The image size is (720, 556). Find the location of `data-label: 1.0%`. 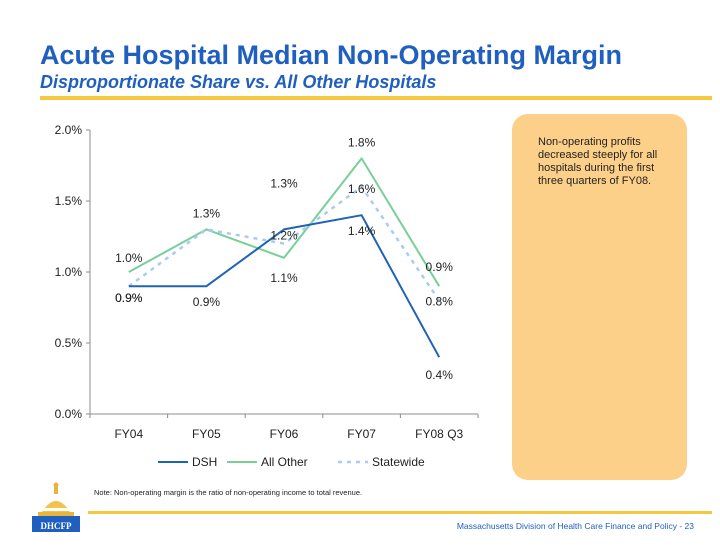

data-label: 1.0% is located at coordinates (129, 258).